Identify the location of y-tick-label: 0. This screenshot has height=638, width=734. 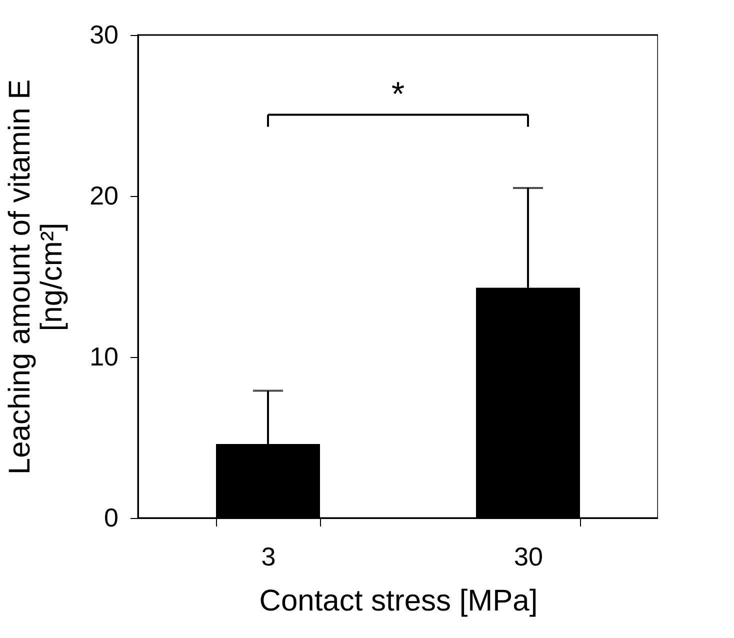
(111, 517).